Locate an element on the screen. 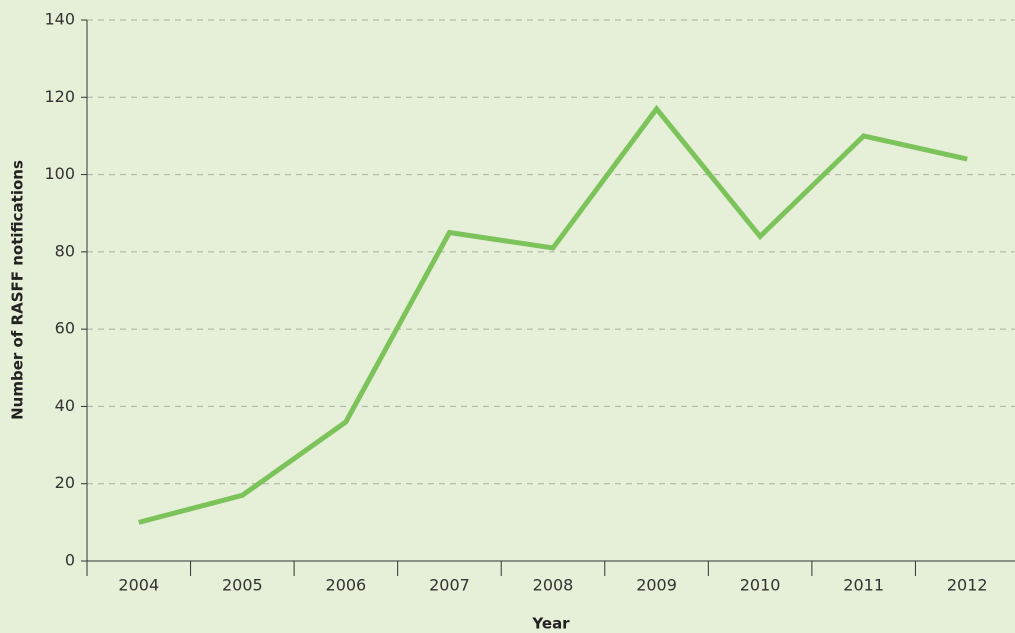  x-tick-label: 2005 is located at coordinates (242, 585).